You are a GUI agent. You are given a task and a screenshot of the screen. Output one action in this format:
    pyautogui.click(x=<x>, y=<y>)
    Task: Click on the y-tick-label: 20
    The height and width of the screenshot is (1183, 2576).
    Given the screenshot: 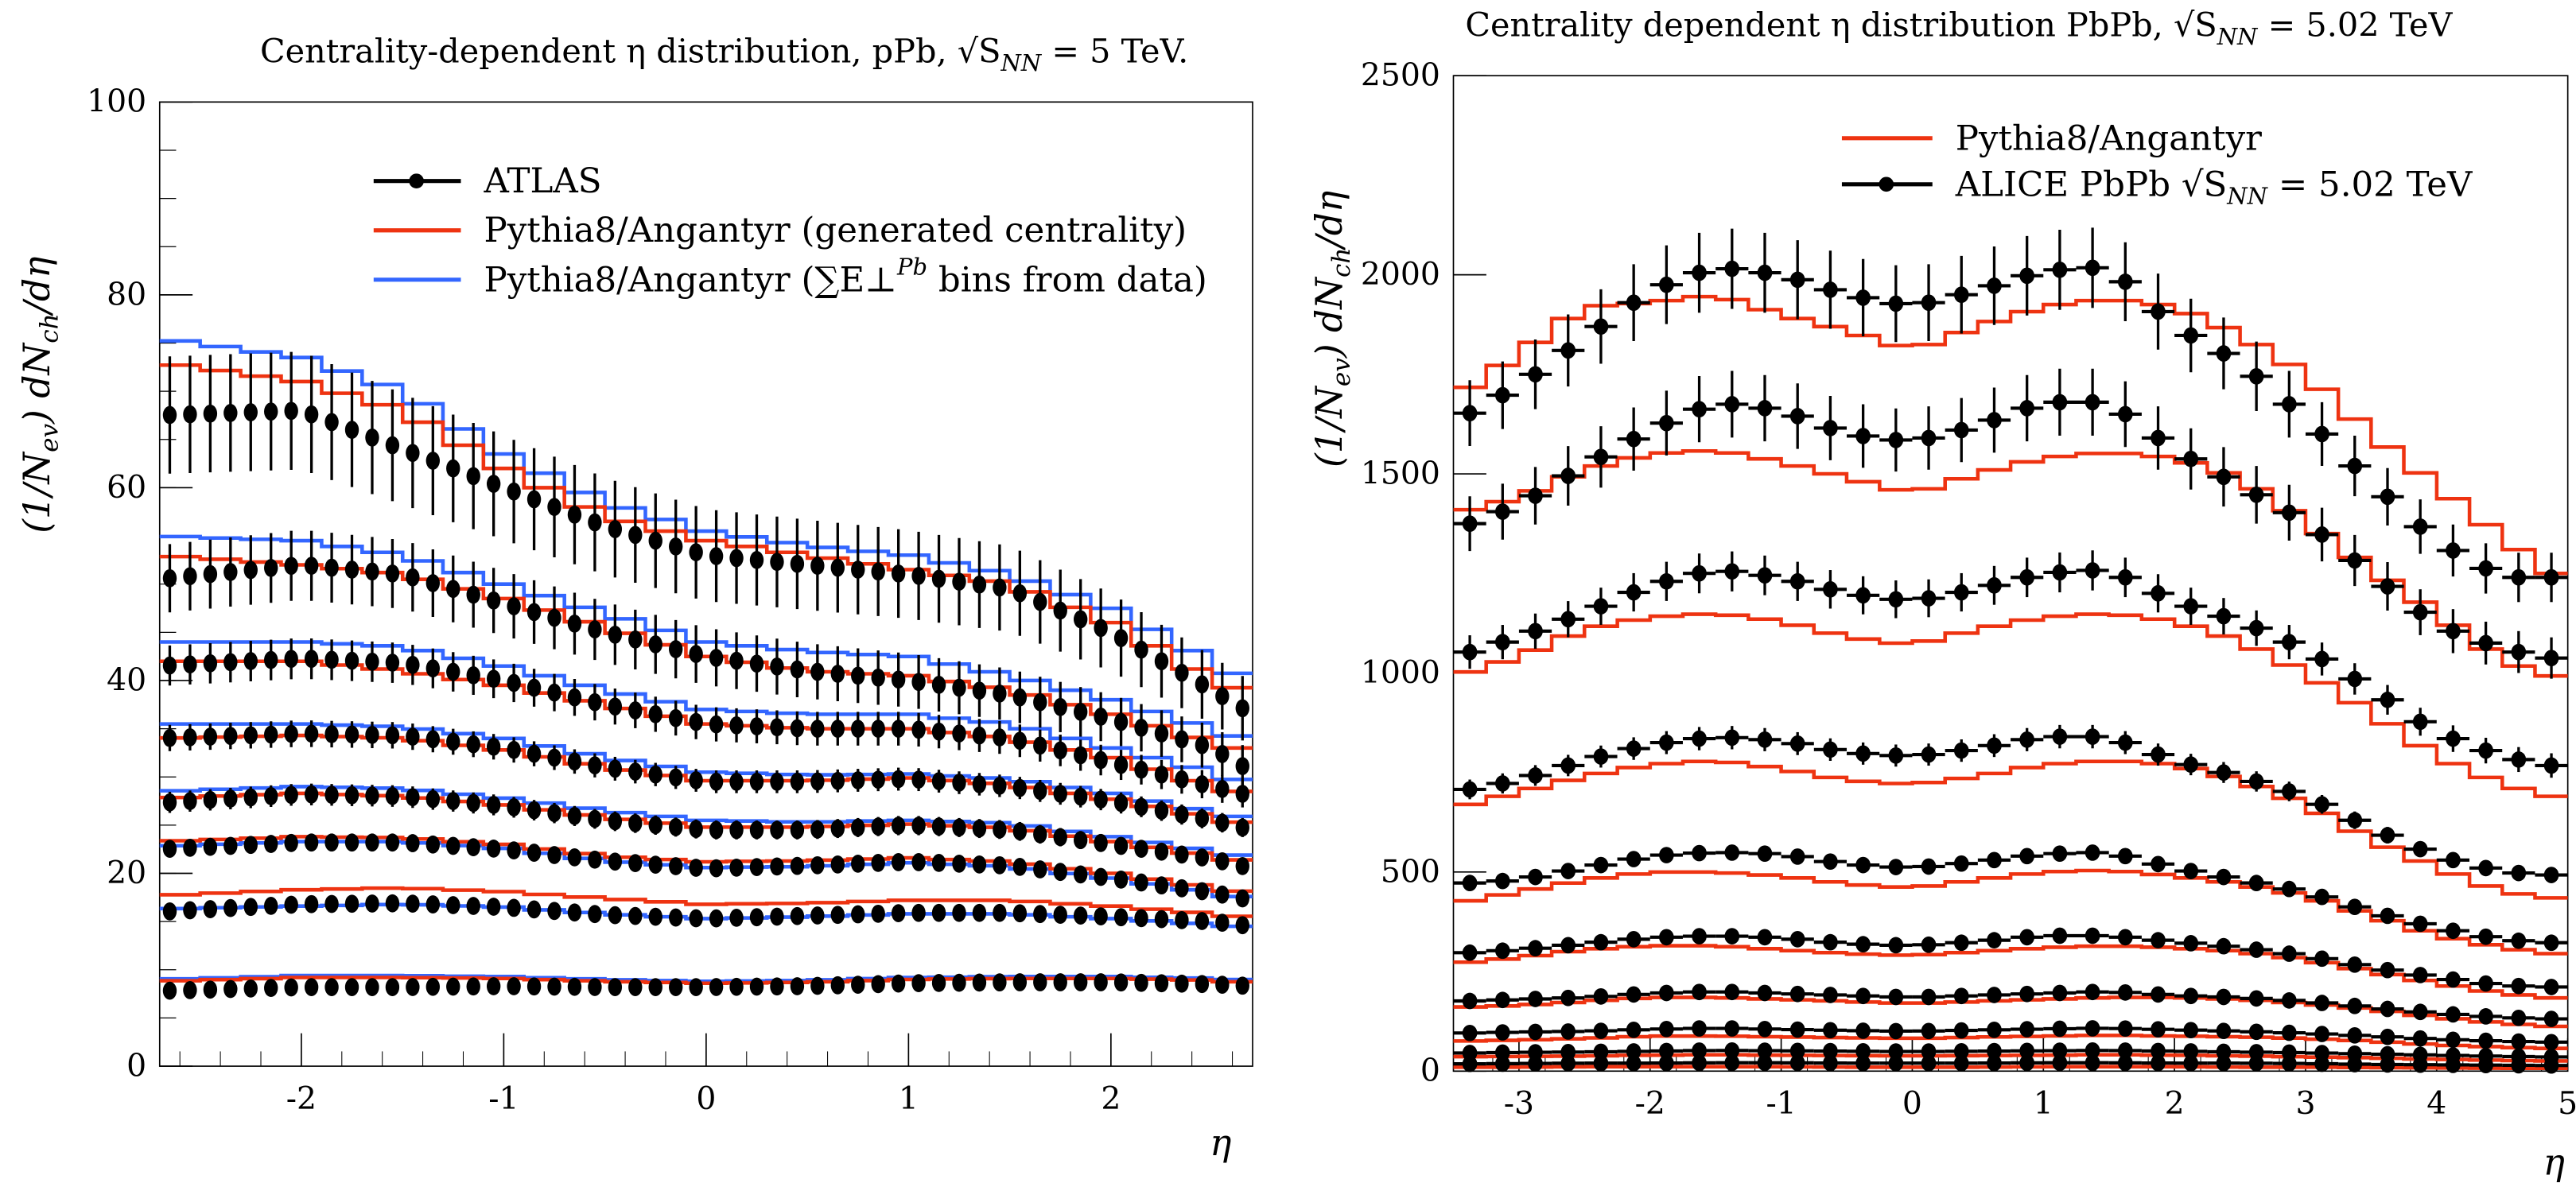 What is the action you would take?
    pyautogui.click(x=126, y=873)
    